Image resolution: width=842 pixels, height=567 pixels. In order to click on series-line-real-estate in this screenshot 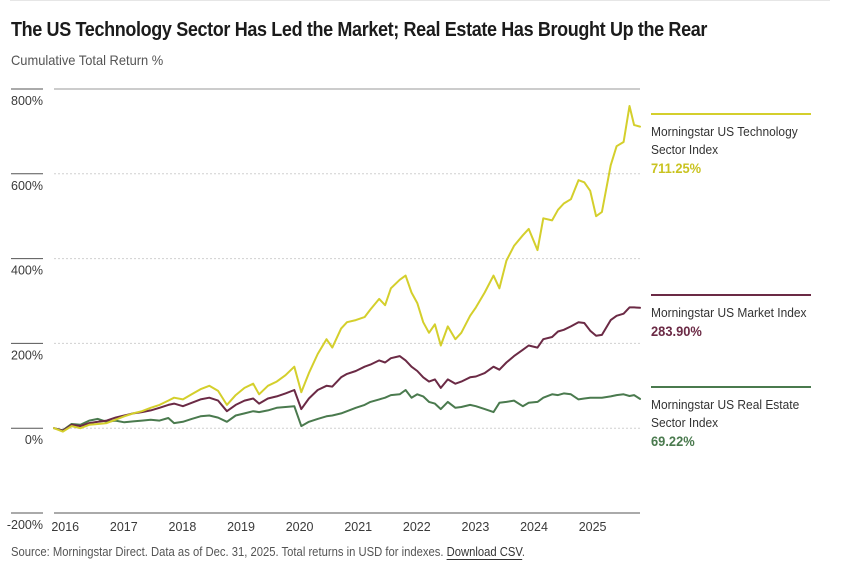, I will do `click(347, 410)`.